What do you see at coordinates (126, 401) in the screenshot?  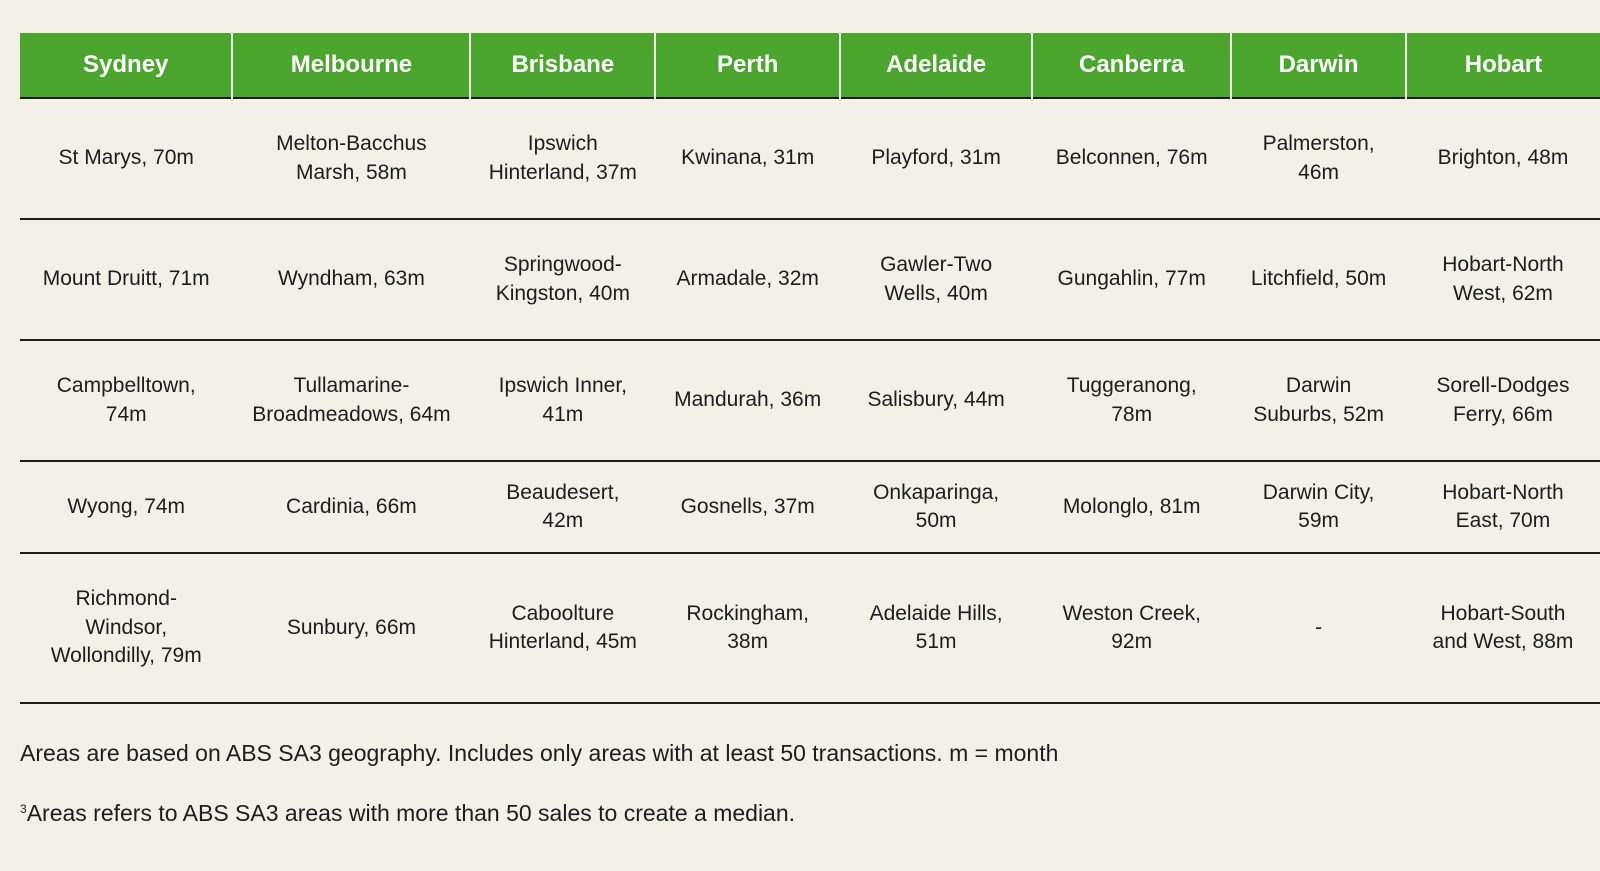 I see `table-cell: Campbelltown, 74m` at bounding box center [126, 401].